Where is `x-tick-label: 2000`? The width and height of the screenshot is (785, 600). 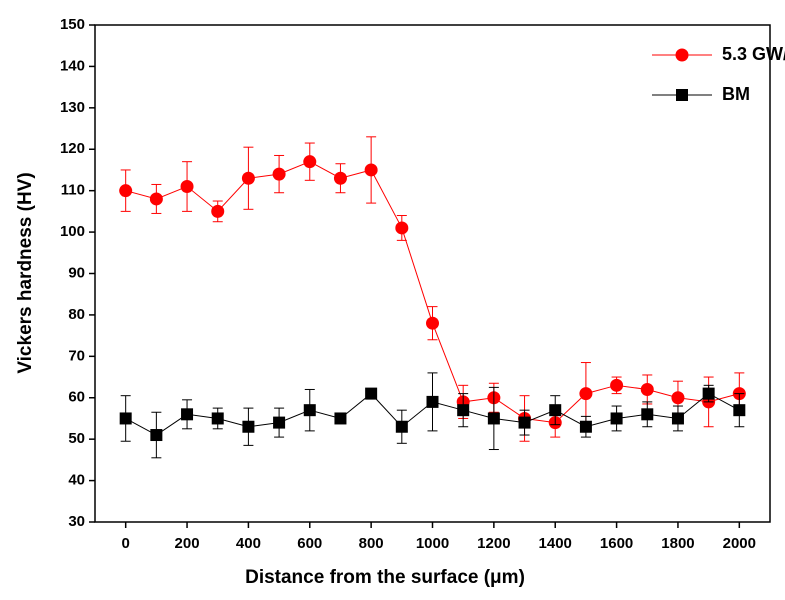 x-tick-label: 2000 is located at coordinates (739, 543).